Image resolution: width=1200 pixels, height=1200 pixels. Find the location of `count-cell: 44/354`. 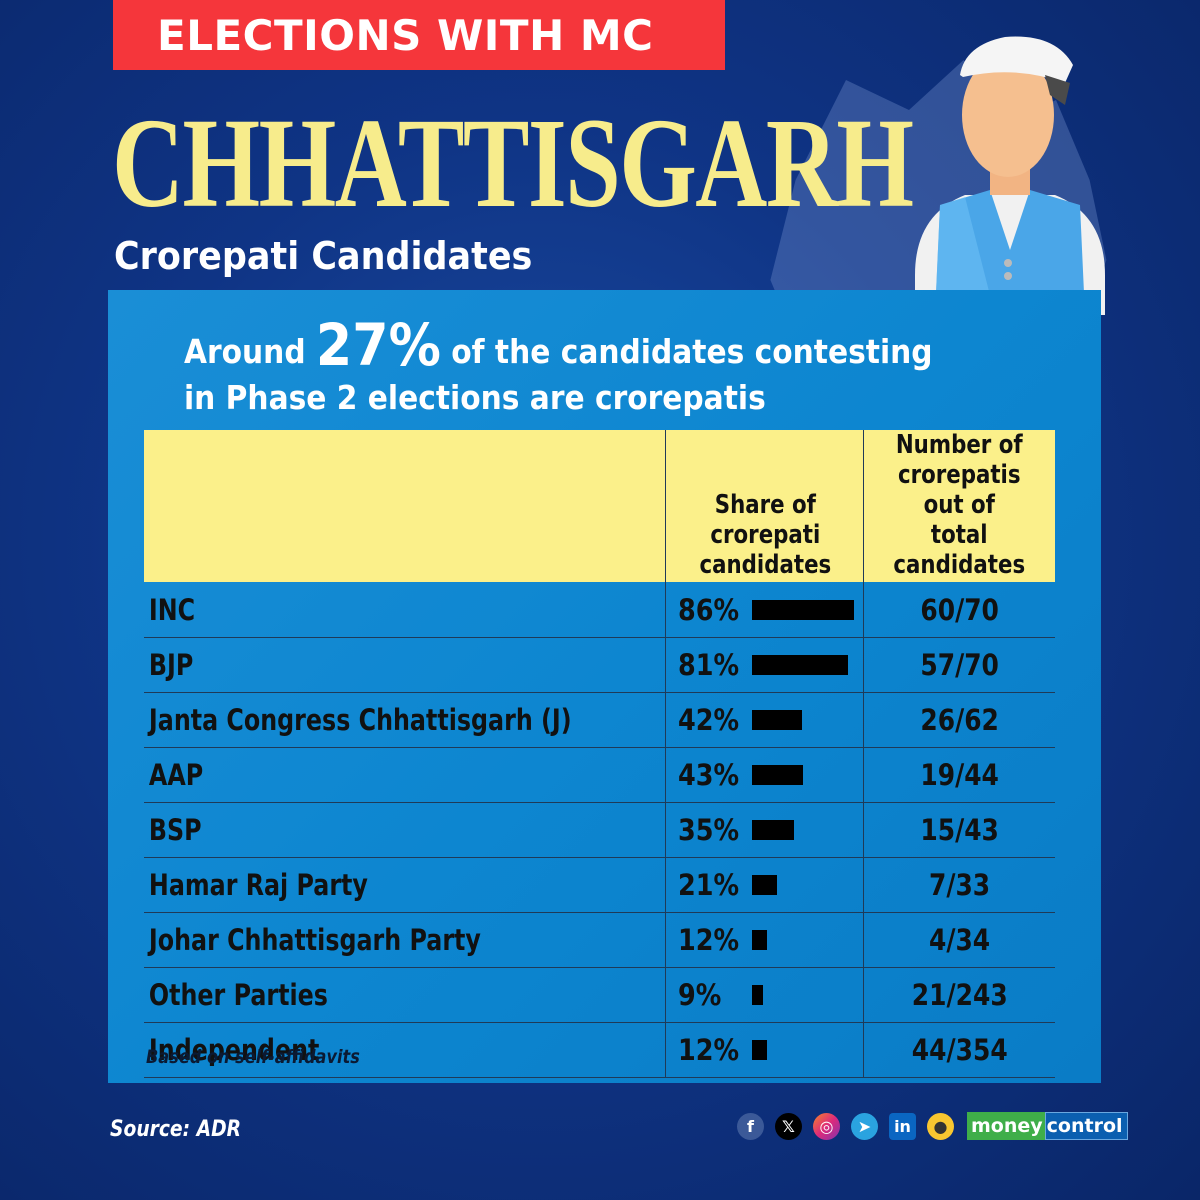

count-cell: 44/354 is located at coordinates (959, 1050).